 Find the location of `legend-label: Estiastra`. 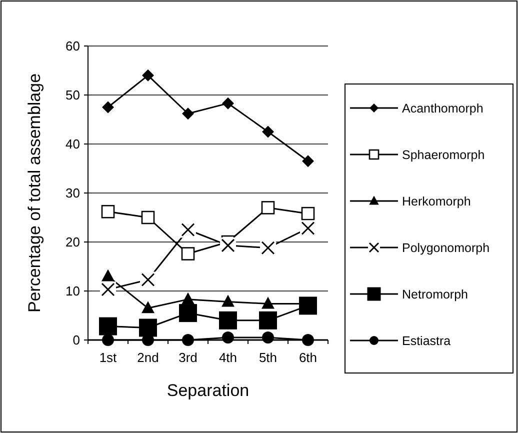

legend-label: Estiastra is located at coordinates (426, 341).